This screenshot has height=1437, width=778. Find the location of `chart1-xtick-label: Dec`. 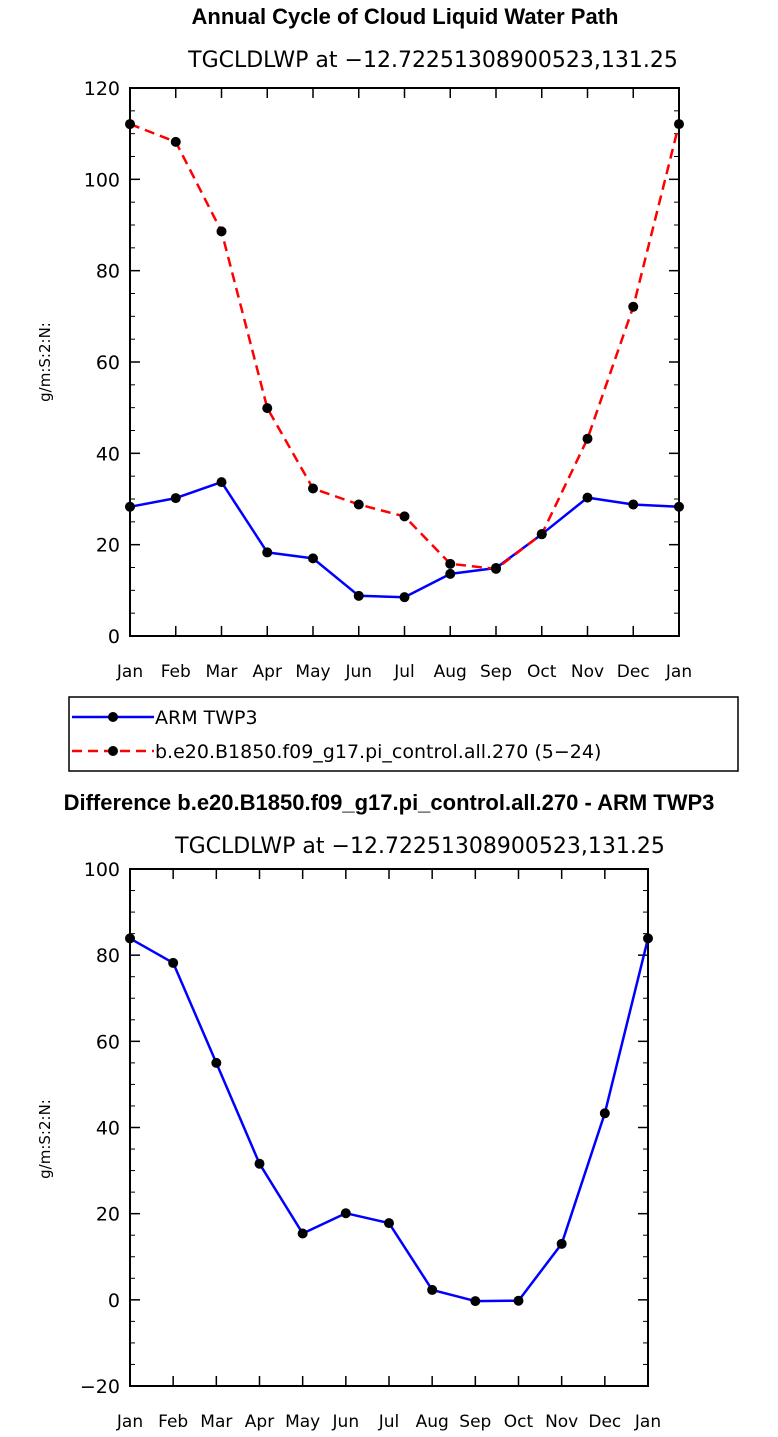

chart1-xtick-label: Dec is located at coordinates (633, 672).